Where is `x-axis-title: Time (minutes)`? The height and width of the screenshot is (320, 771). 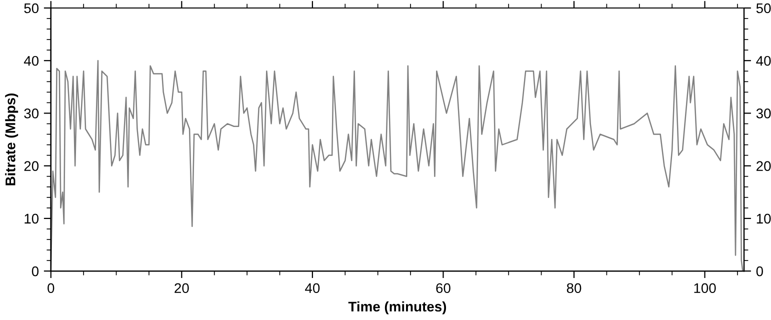
x-axis-title: Time (minutes) is located at coordinates (397, 307).